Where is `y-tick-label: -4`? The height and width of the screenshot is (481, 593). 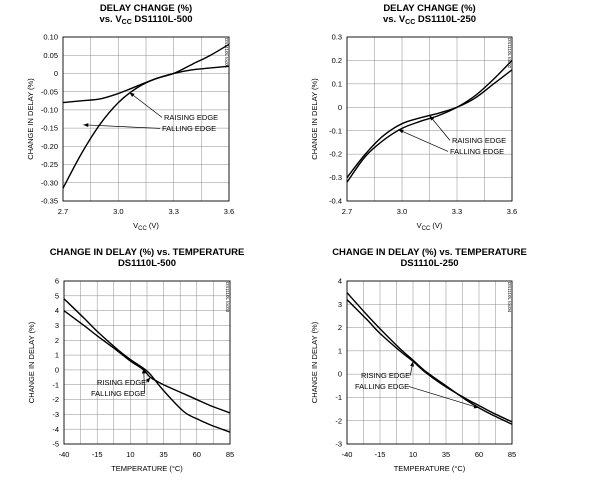 y-tick-label: -4 is located at coordinates (55, 429).